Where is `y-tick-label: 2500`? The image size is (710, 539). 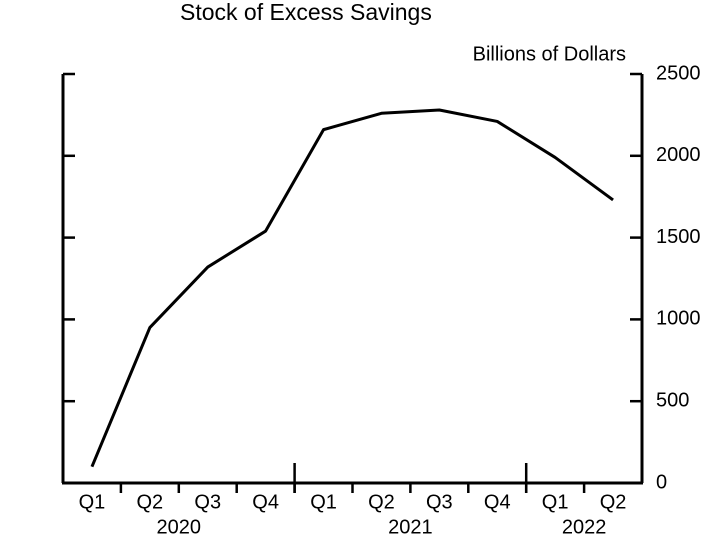
y-tick-label: 2500 is located at coordinates (678, 73).